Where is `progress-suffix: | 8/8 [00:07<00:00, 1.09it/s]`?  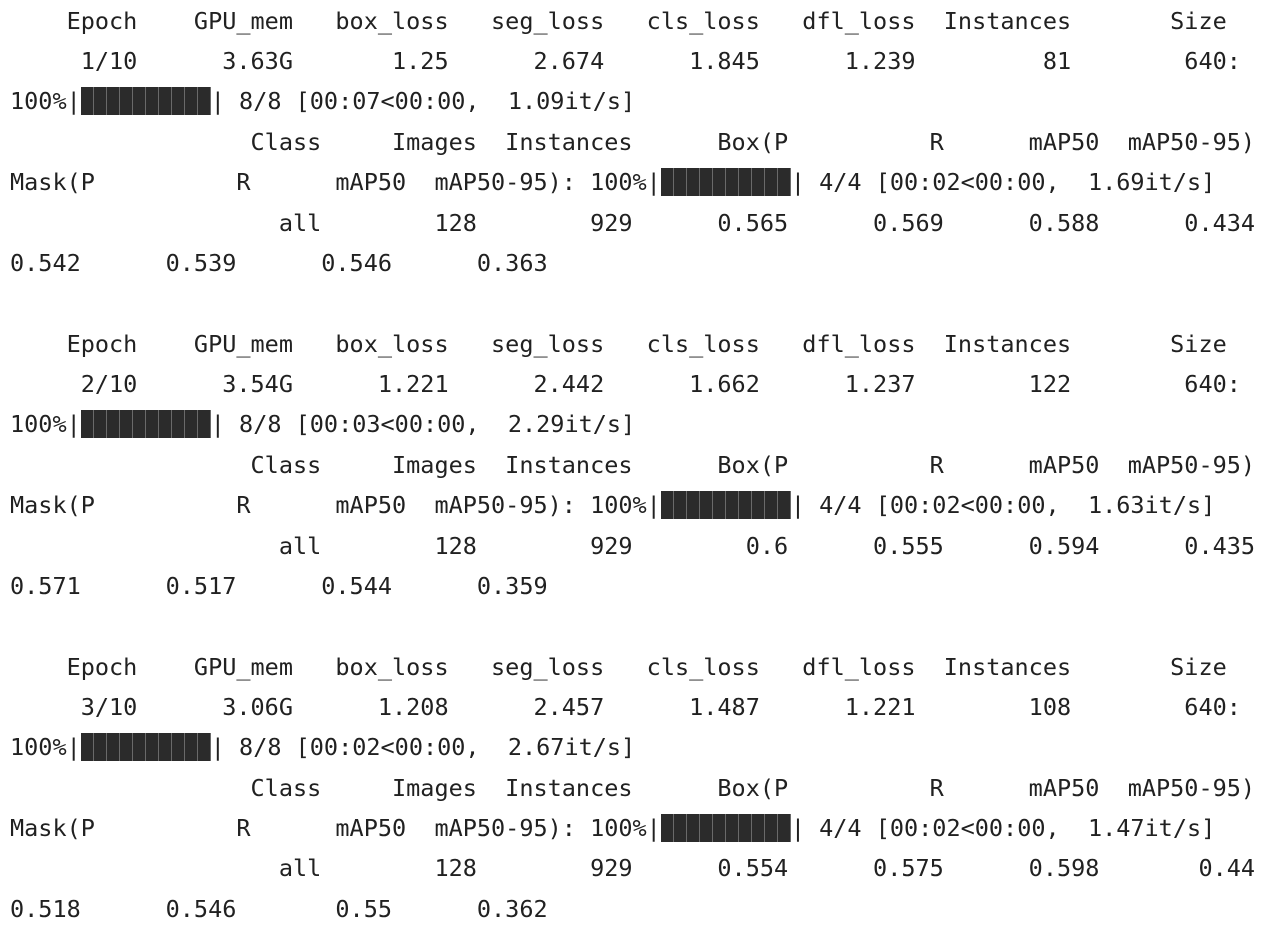 progress-suffix: | 8/8 [00:07<00:00, 1.09it/s] is located at coordinates (423, 101).